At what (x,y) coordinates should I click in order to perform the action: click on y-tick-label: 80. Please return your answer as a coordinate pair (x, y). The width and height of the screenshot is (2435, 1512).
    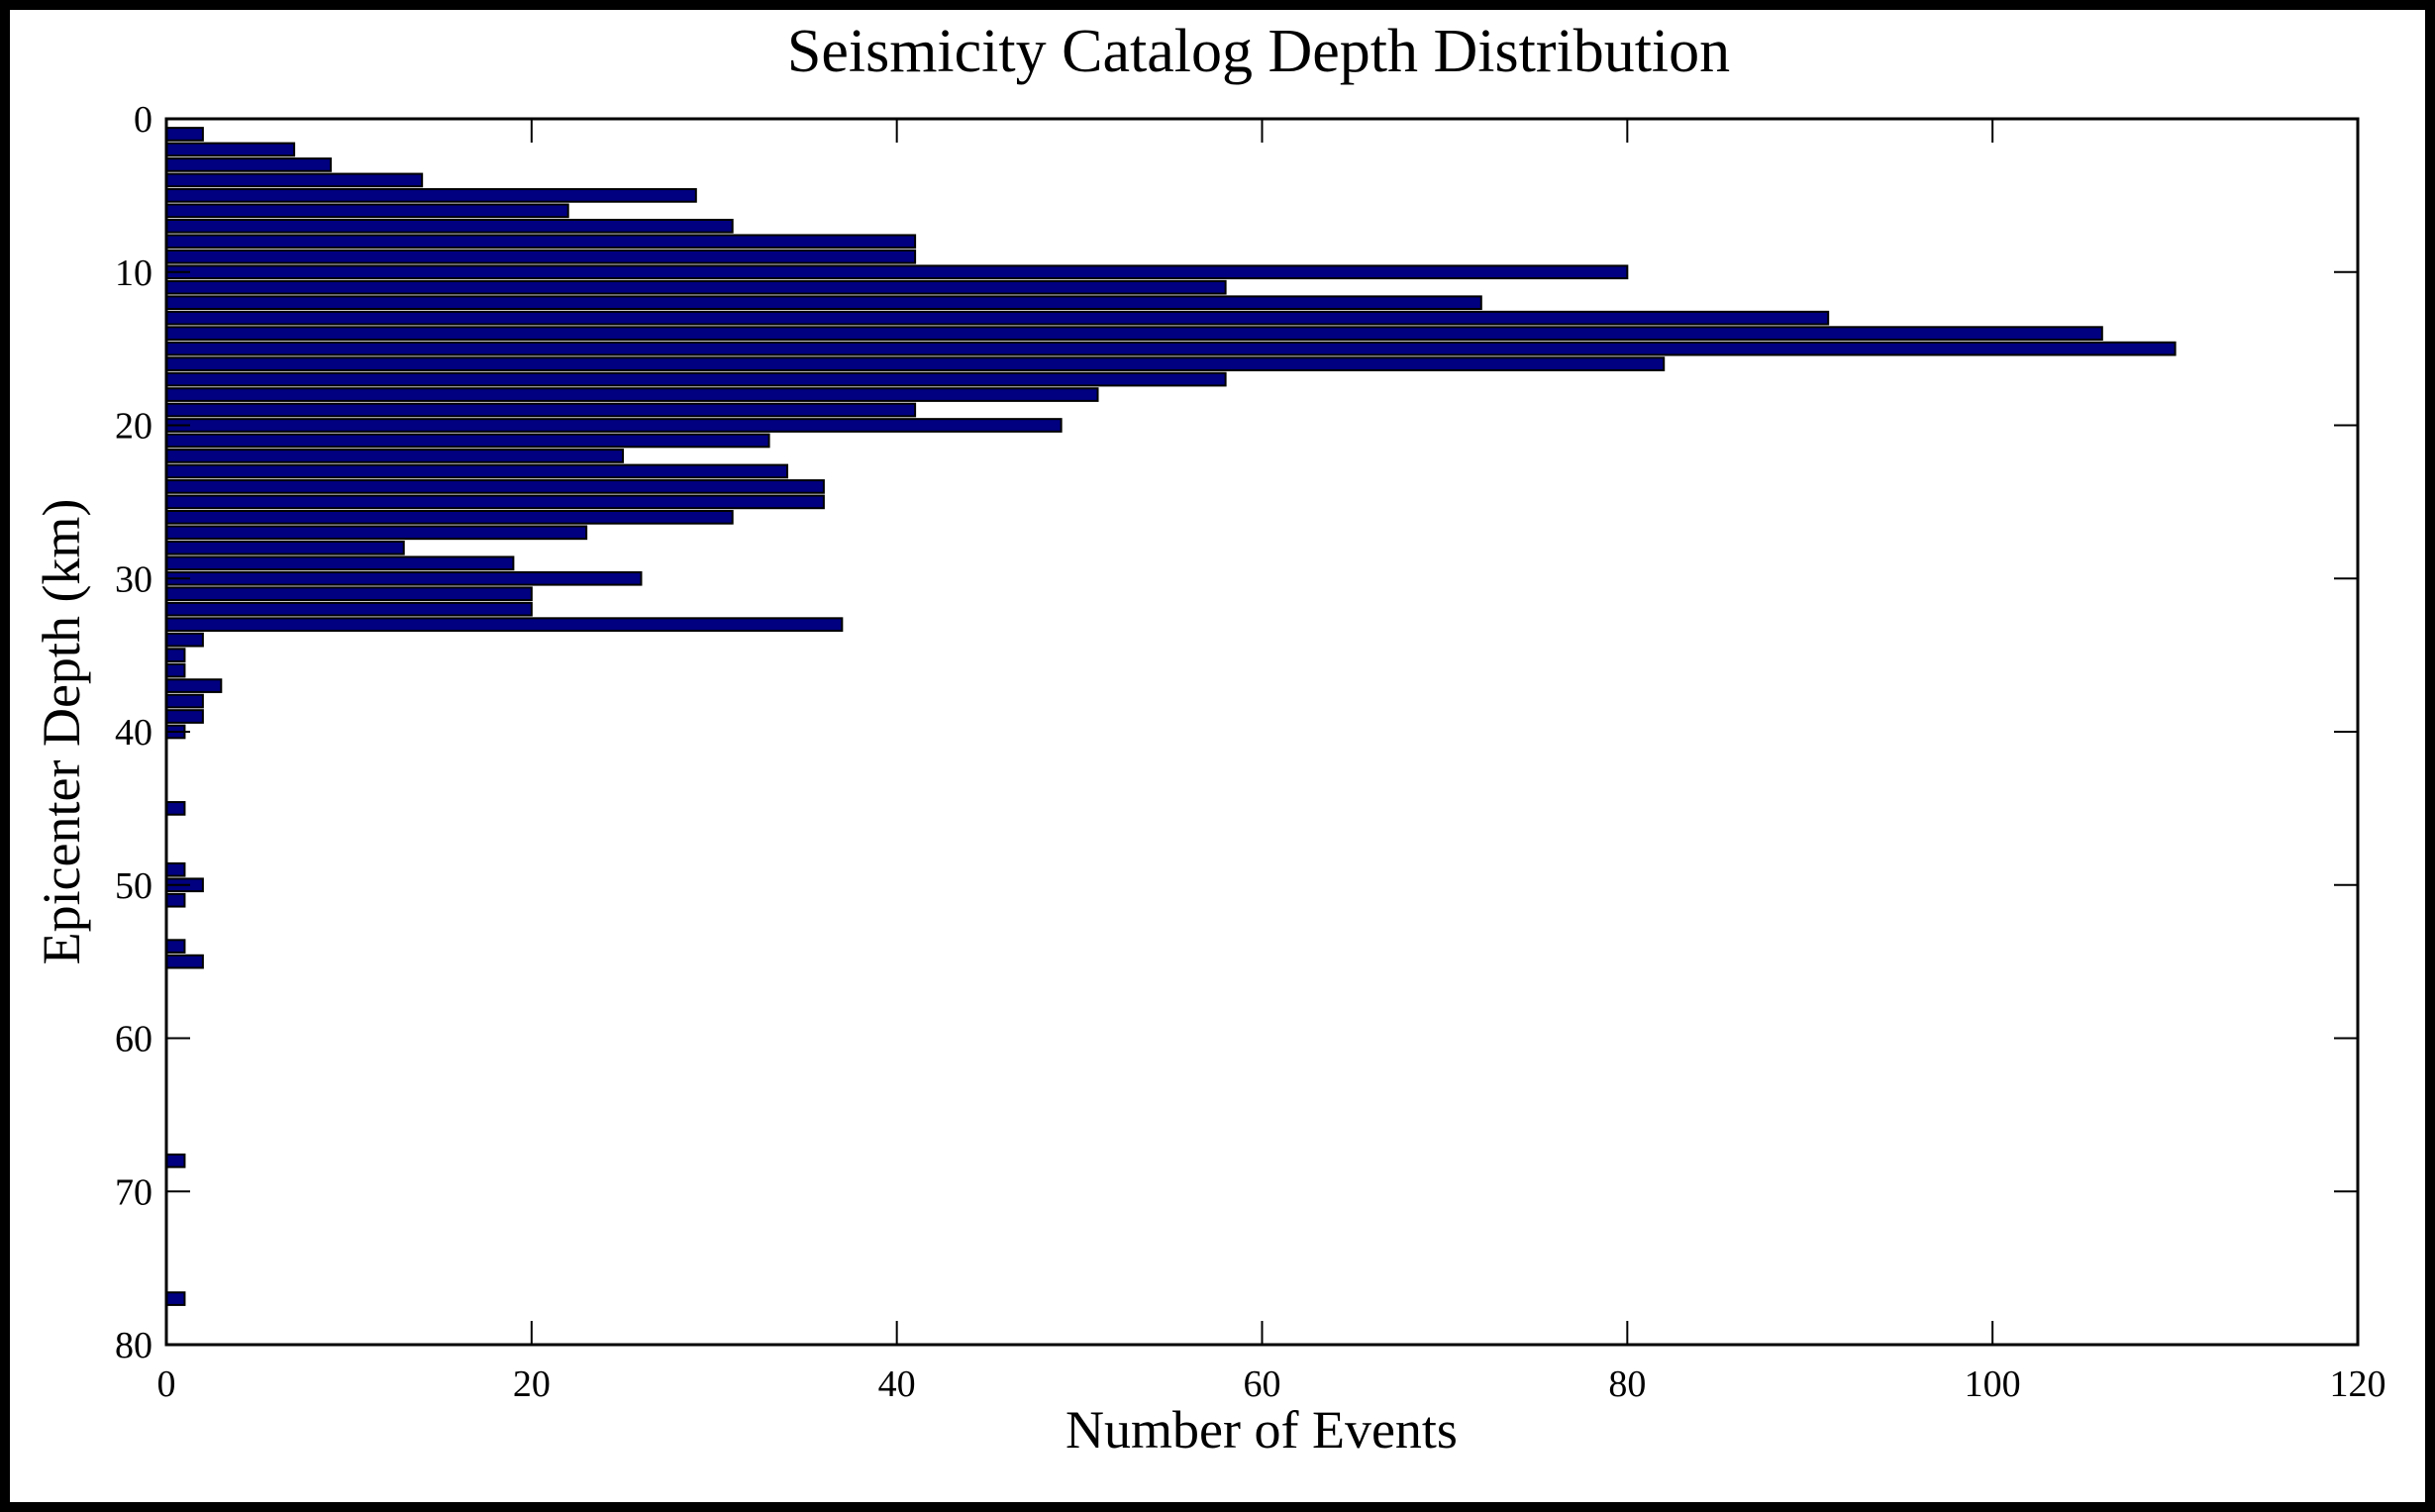
    Looking at the image, I should click on (133, 1345).